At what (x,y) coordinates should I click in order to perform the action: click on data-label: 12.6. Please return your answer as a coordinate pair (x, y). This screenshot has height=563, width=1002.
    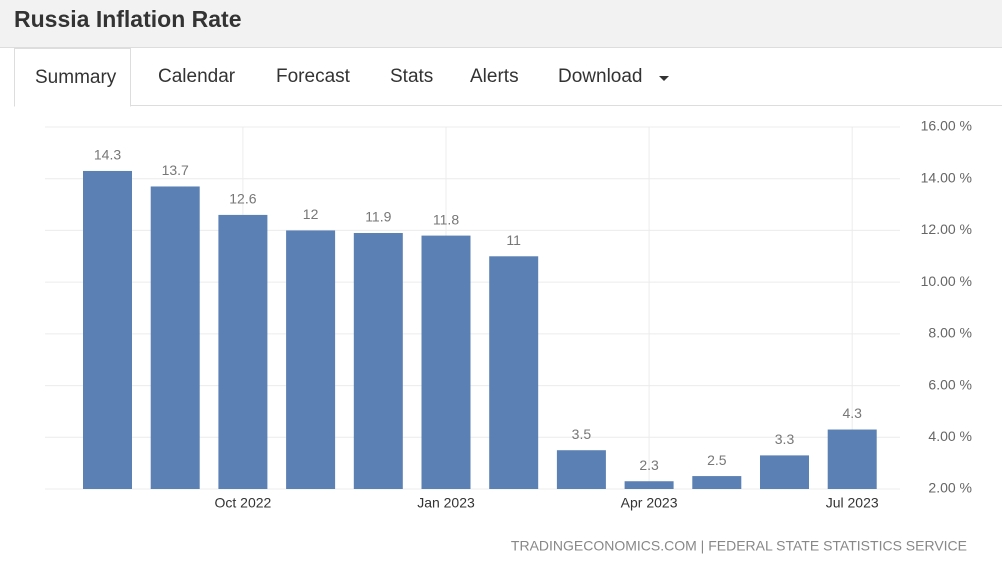
    Looking at the image, I should click on (242, 199).